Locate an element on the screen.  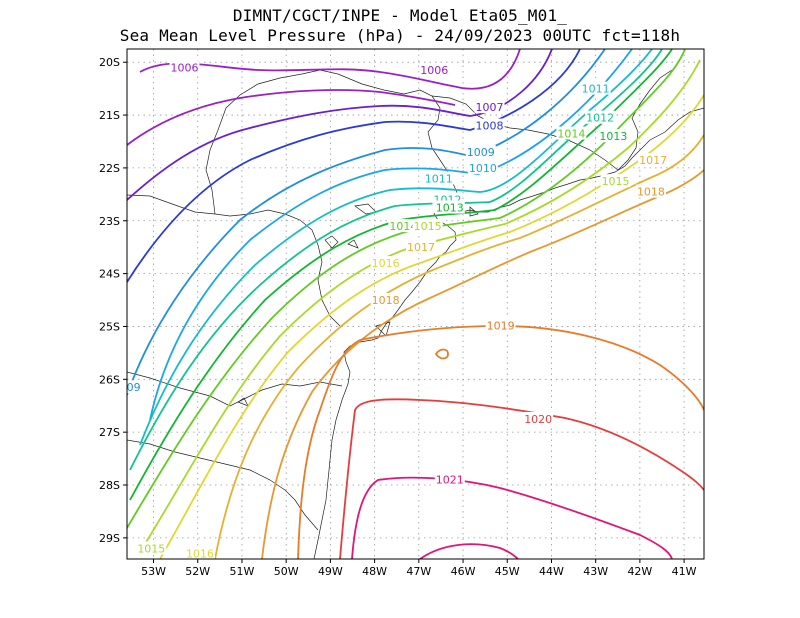
lat-tick-label: 29S is located at coordinates (109, 538).